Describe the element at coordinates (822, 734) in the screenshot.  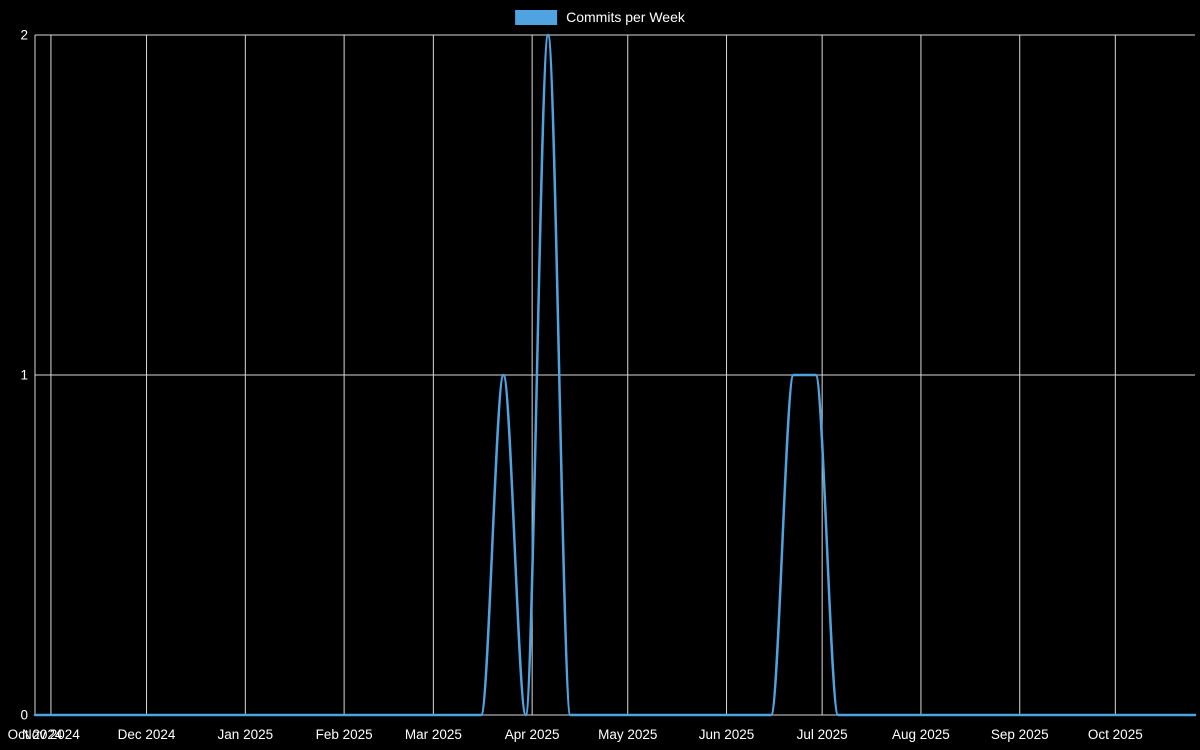
I see `x-tick-label: Jul 2025` at that location.